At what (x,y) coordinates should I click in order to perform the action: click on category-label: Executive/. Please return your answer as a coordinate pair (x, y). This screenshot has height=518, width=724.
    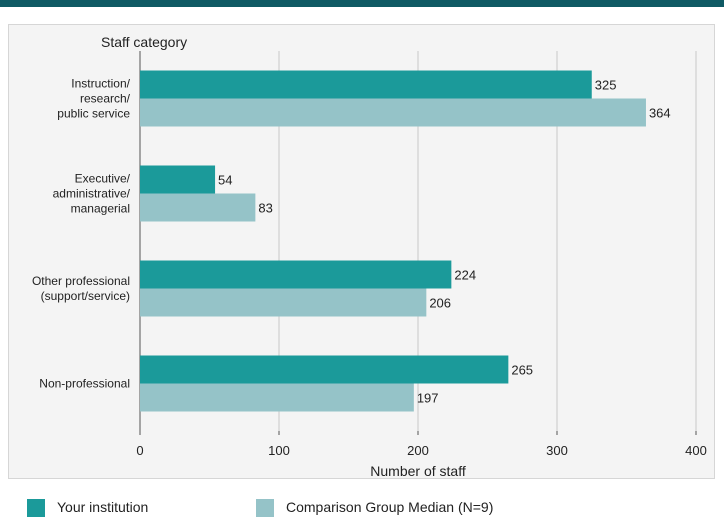
    Looking at the image, I should click on (103, 179).